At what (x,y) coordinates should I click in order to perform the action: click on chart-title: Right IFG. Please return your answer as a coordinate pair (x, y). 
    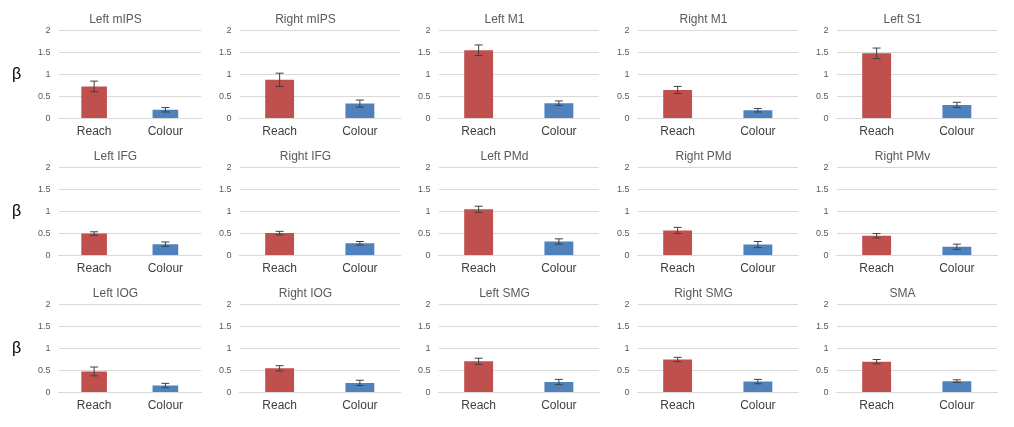
    Looking at the image, I should click on (305, 155).